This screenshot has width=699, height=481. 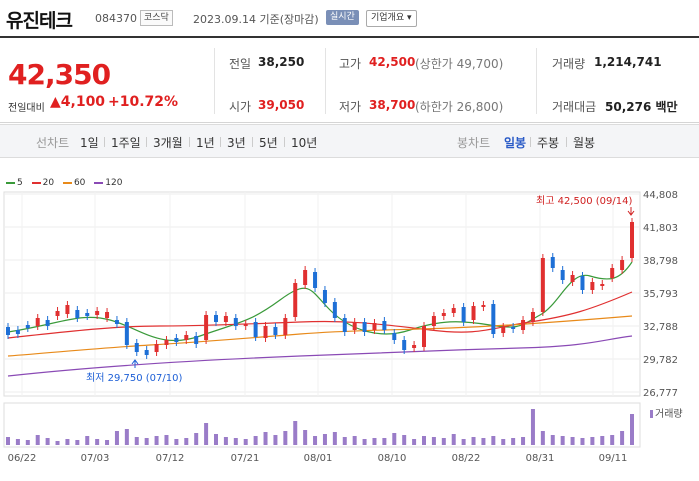 I want to click on low-annotation: 최저 29,750 (07/10), so click(x=134, y=378).